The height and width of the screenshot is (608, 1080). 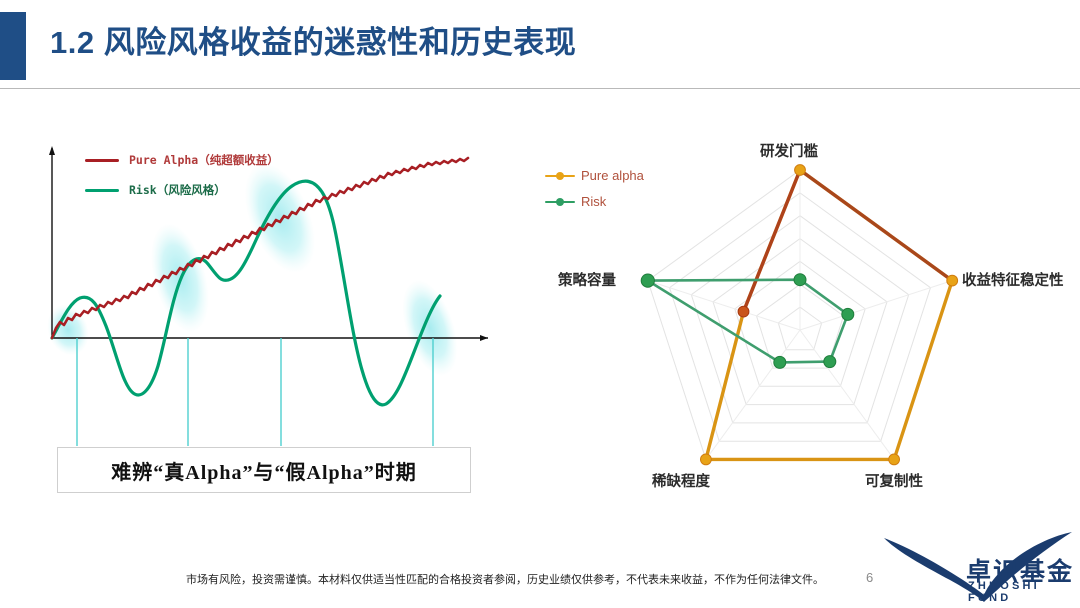 I want to click on page-number: 6, so click(x=870, y=577).